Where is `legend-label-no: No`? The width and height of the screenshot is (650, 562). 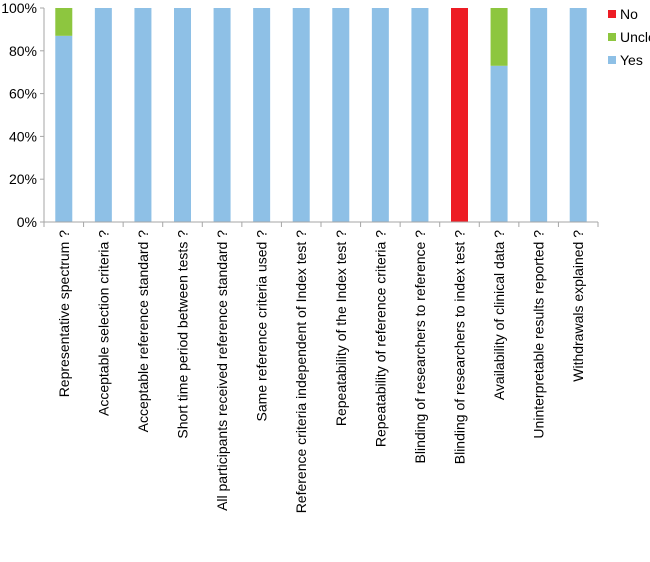 legend-label-no: No is located at coordinates (629, 14).